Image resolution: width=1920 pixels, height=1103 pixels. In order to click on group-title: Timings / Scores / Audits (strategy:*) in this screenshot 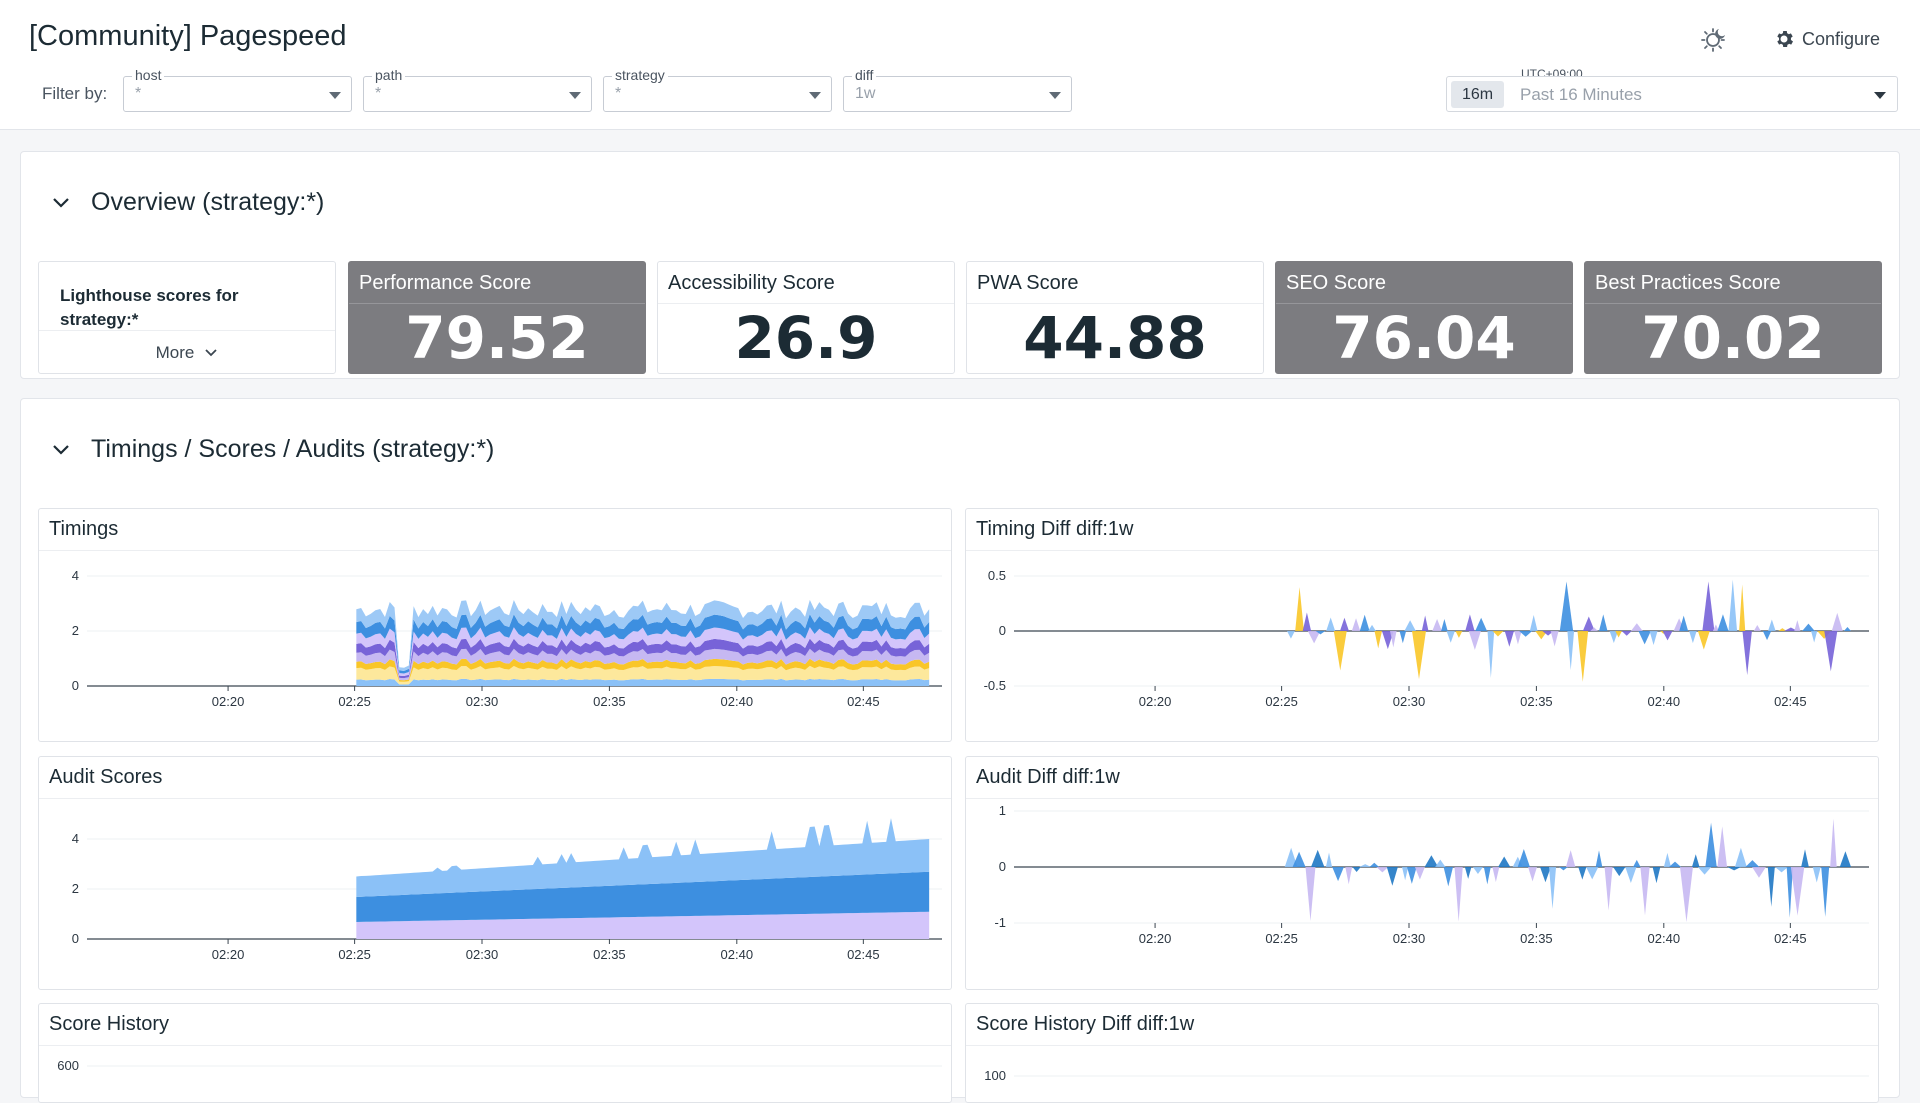, I will do `click(293, 449)`.